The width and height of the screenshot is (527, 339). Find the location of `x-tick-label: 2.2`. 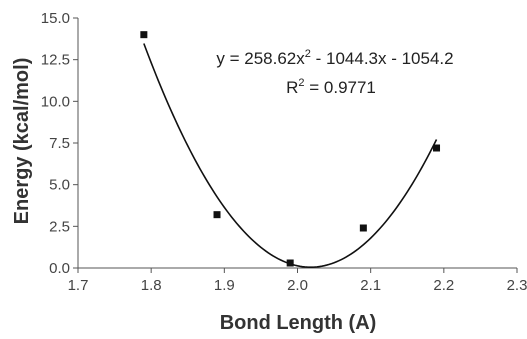

x-tick-label: 2.2 is located at coordinates (443, 285).